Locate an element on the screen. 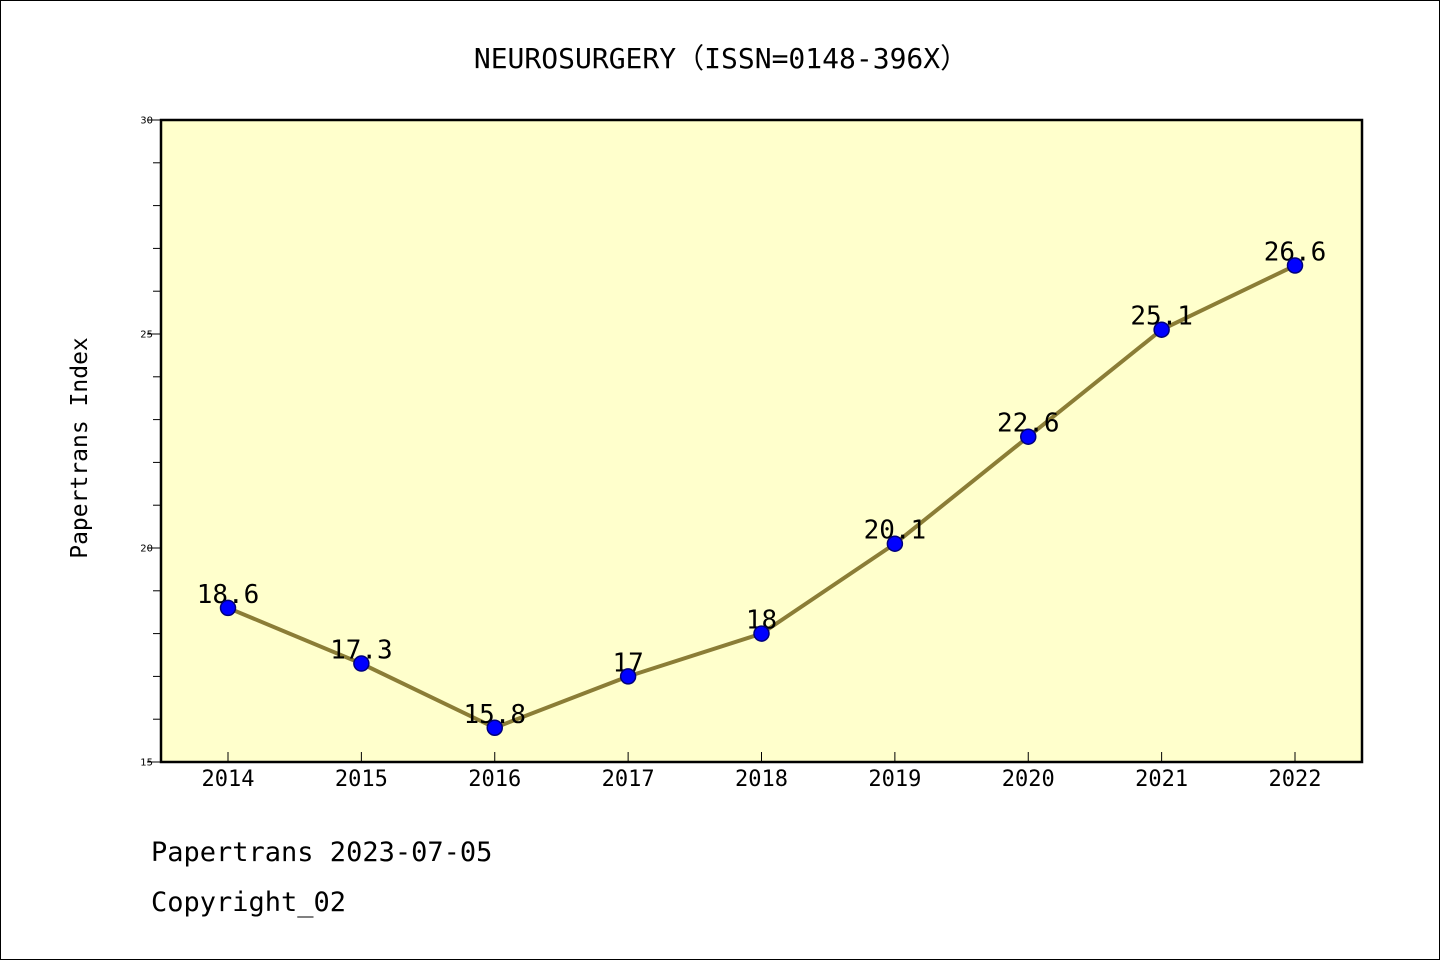 This screenshot has height=961, width=1440. x-tick-label: 2020 is located at coordinates (1028, 779).